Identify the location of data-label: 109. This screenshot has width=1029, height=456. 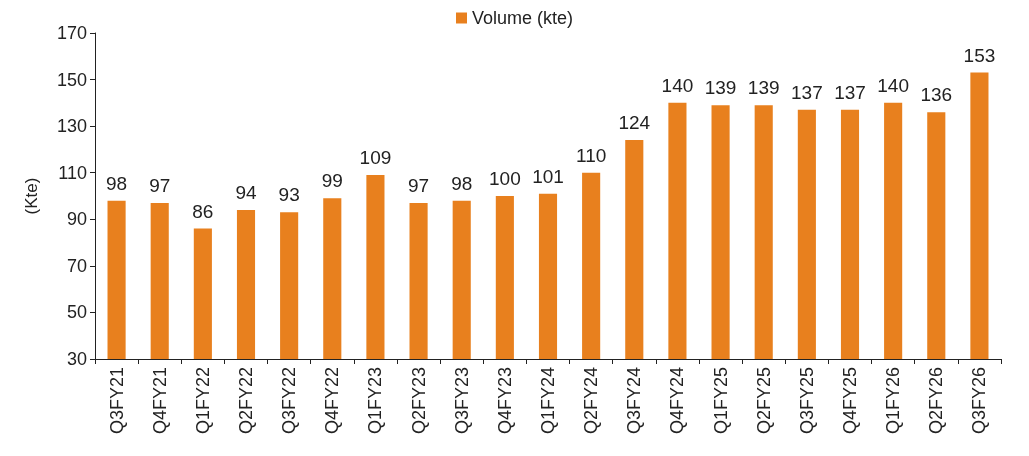
(375, 158).